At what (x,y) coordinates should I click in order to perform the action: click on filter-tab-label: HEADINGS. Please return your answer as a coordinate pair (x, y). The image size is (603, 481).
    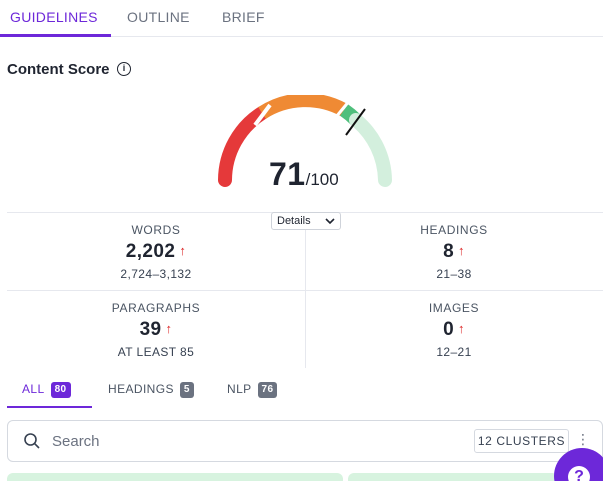
    Looking at the image, I should click on (141, 389).